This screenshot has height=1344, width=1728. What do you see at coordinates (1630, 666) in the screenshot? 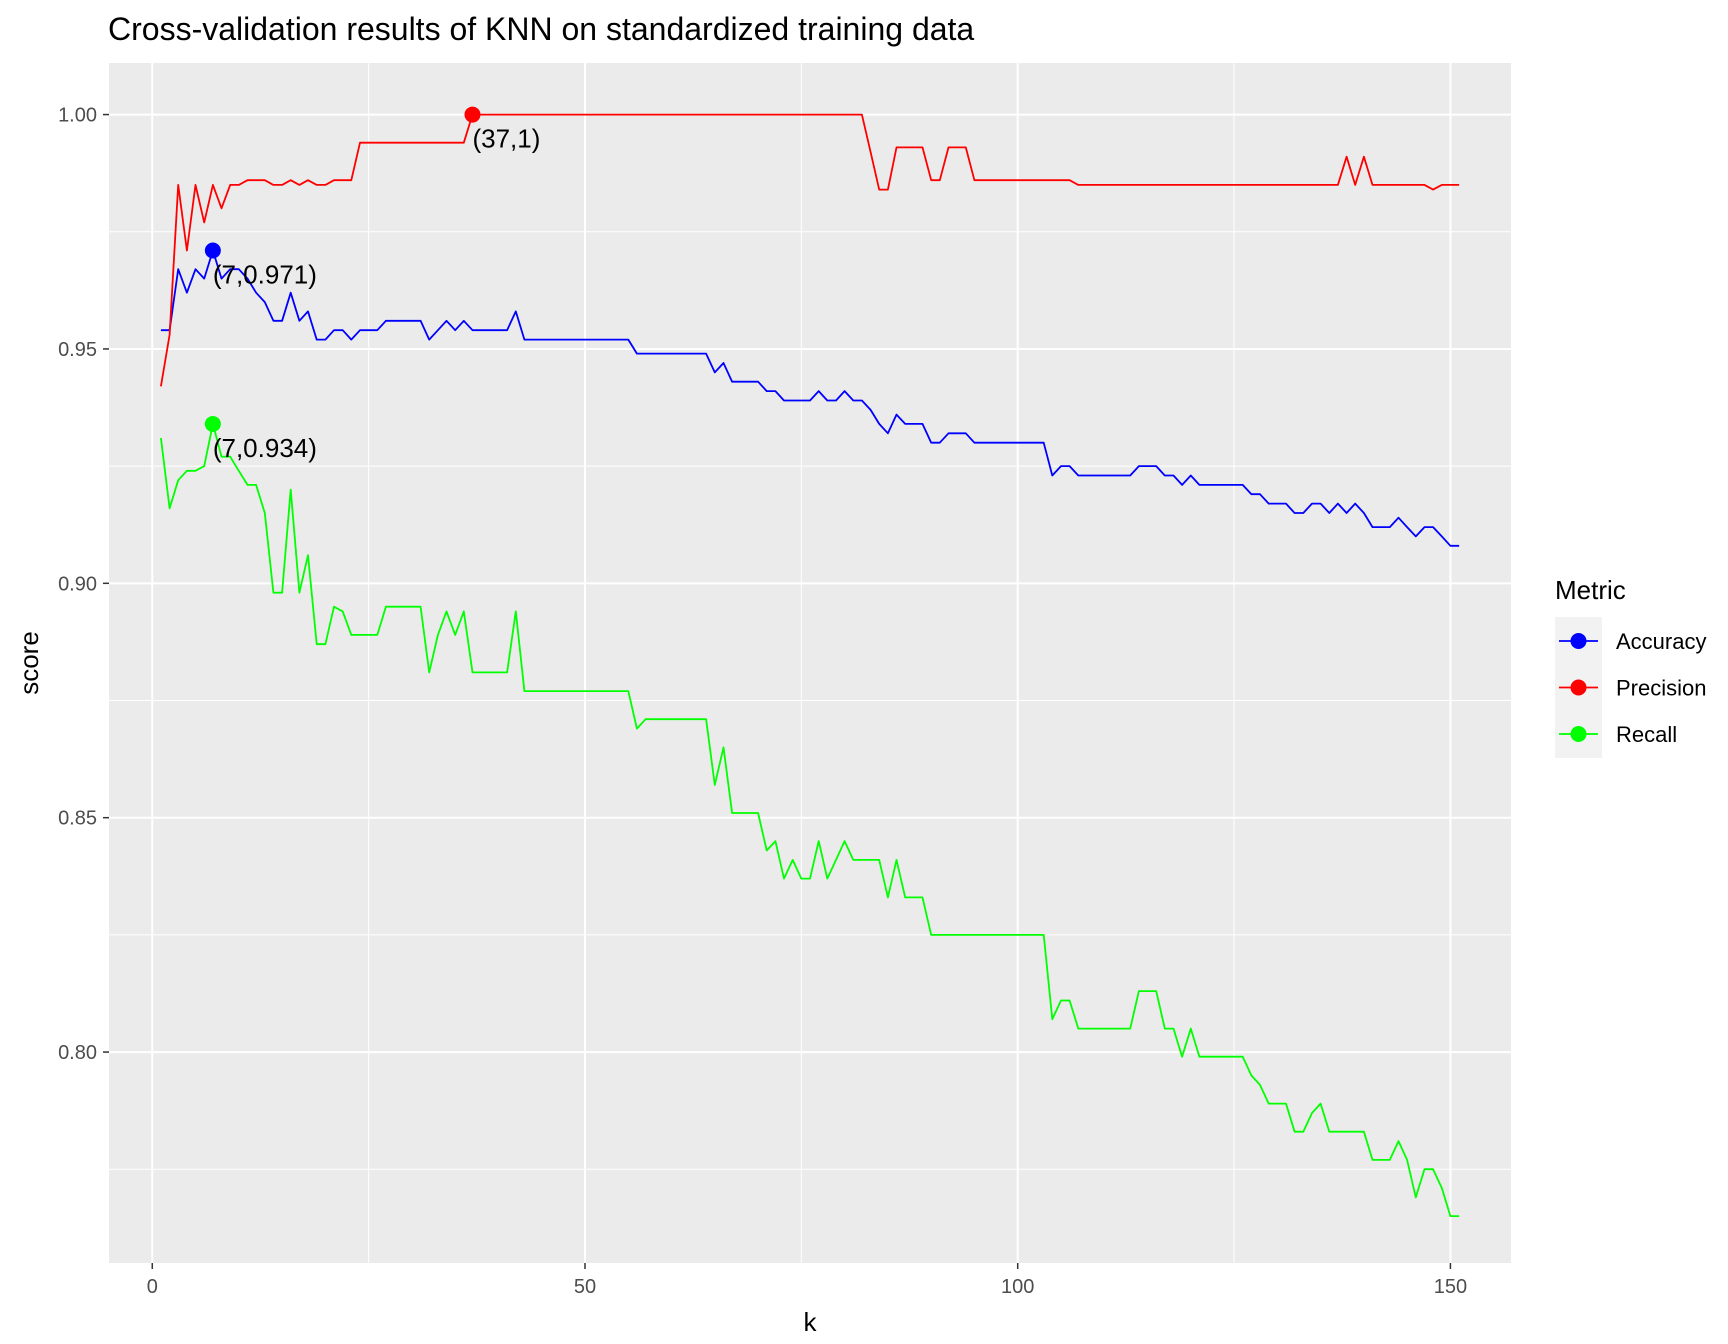
I see `legend: Metric Accuracy Precision Recall` at bounding box center [1630, 666].